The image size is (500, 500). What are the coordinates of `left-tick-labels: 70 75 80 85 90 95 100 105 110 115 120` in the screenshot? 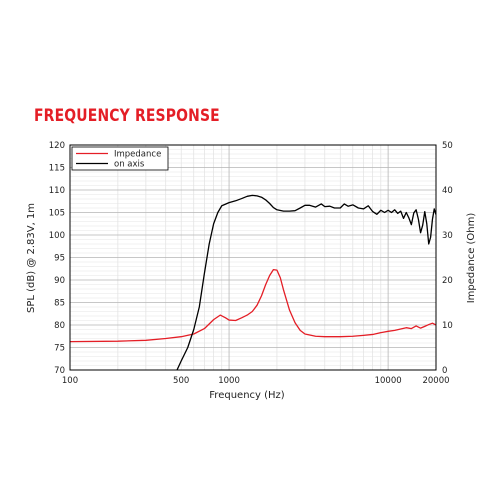 It's located at (57, 258).